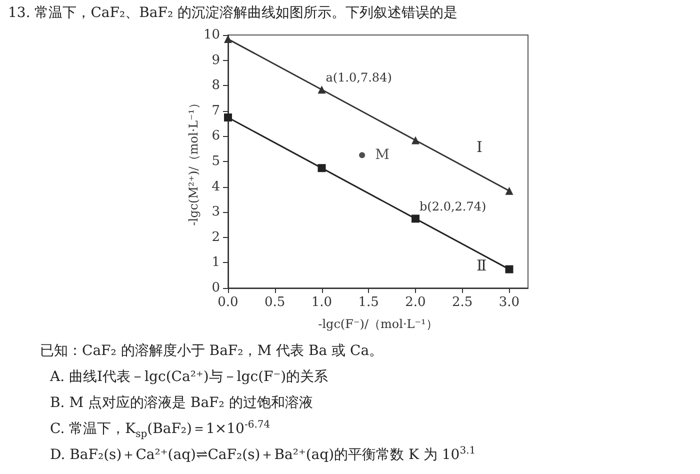  What do you see at coordinates (193, 161) in the screenshot?
I see `y-axis-title: -lgc(M²⁺)/（mol·L⁻¹）` at bounding box center [193, 161].